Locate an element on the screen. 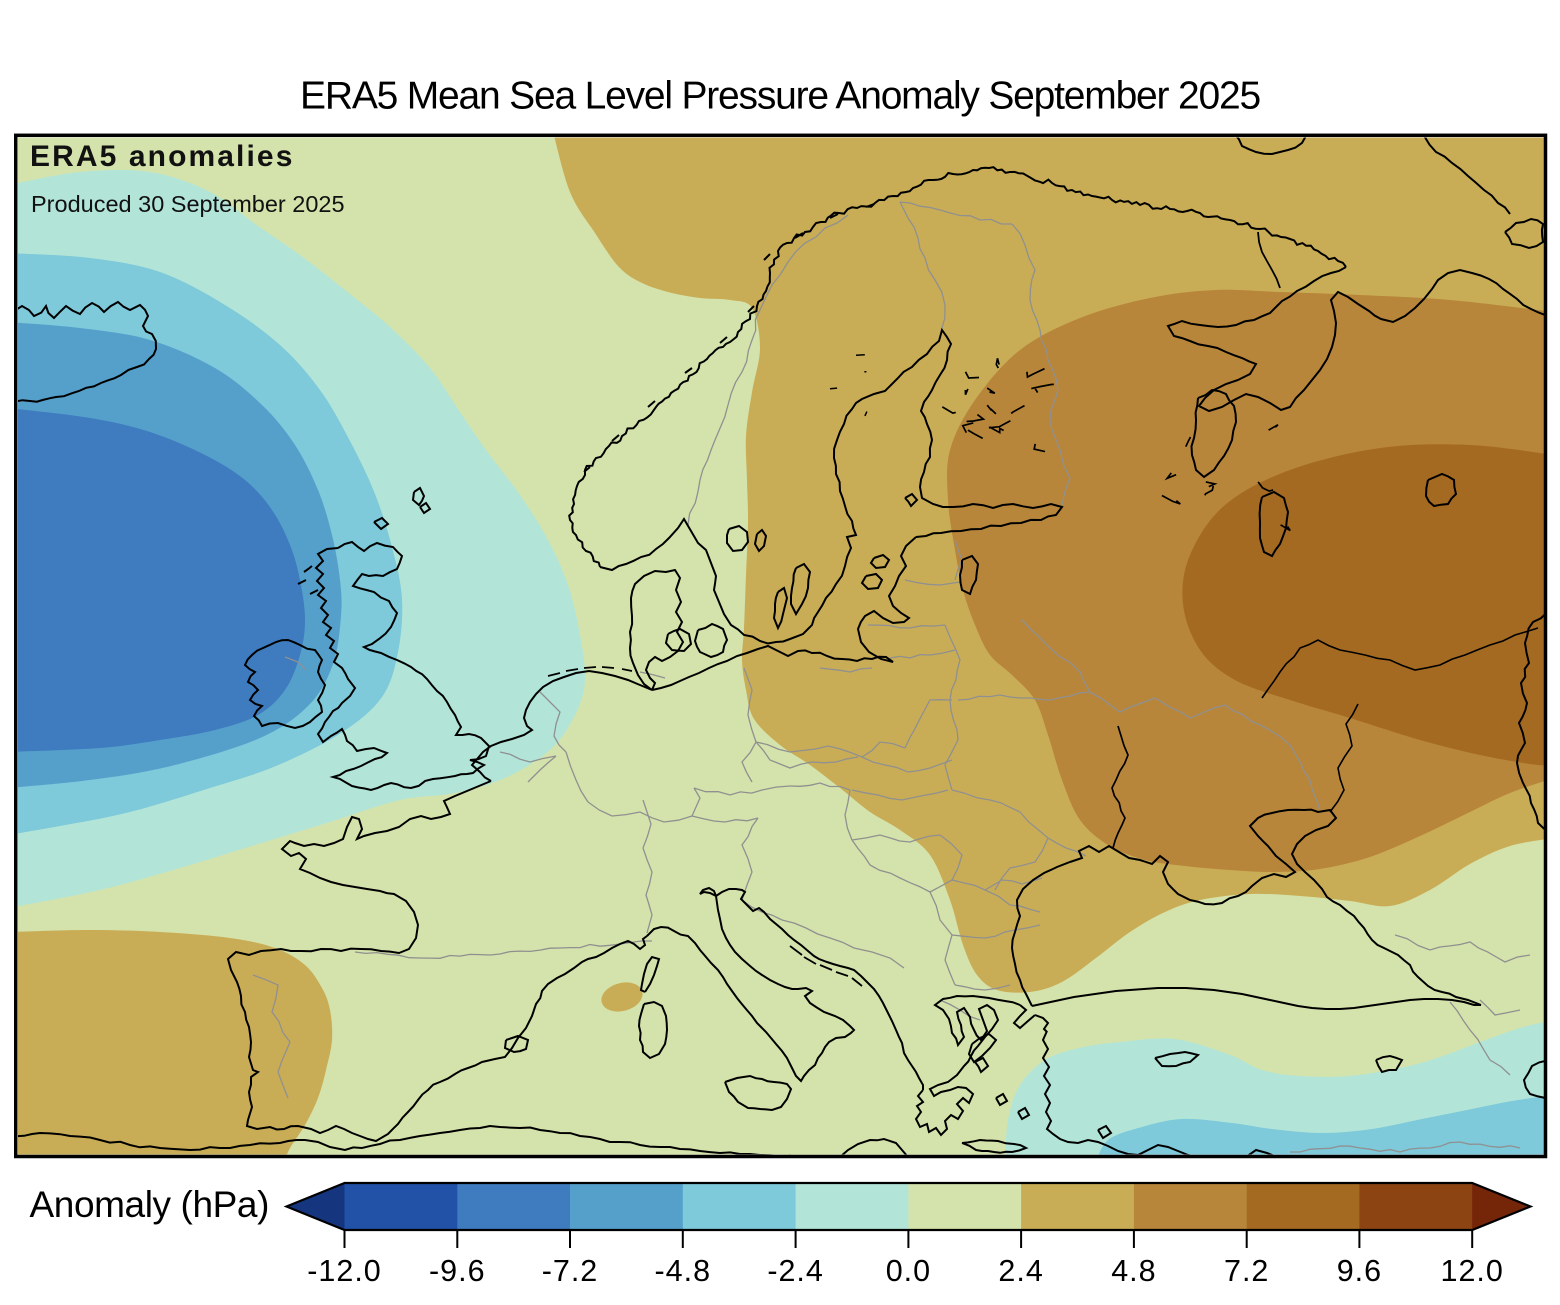  svg-text: -12.0 is located at coordinates (344, 1271).